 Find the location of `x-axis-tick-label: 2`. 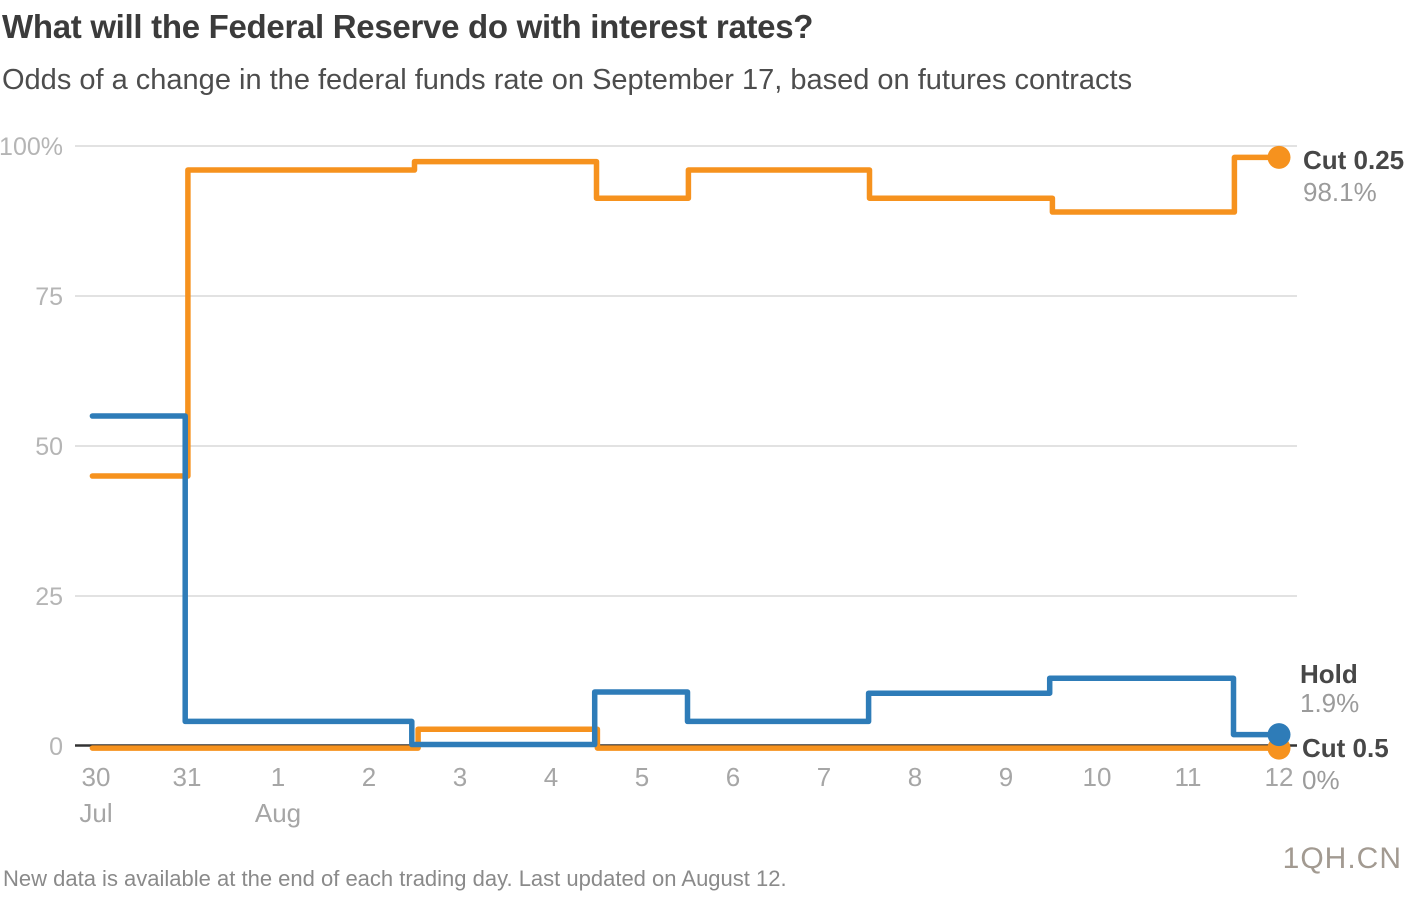

x-axis-tick-label: 2 is located at coordinates (369, 777).